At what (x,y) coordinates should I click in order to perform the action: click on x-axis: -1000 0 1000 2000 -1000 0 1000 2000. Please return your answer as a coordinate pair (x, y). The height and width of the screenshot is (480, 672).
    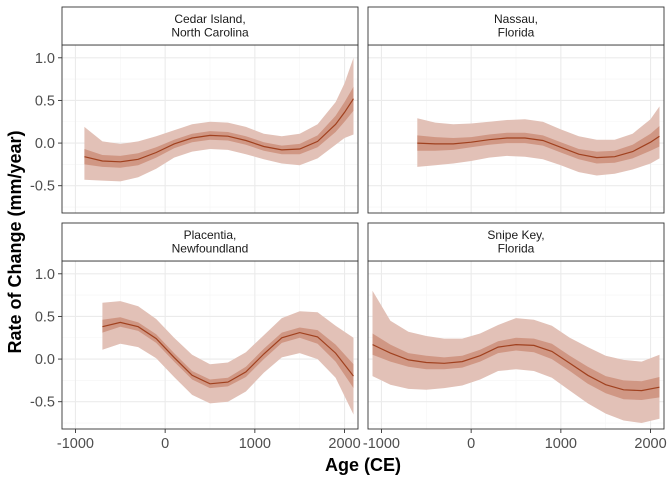
    Looking at the image, I should click on (362, 440).